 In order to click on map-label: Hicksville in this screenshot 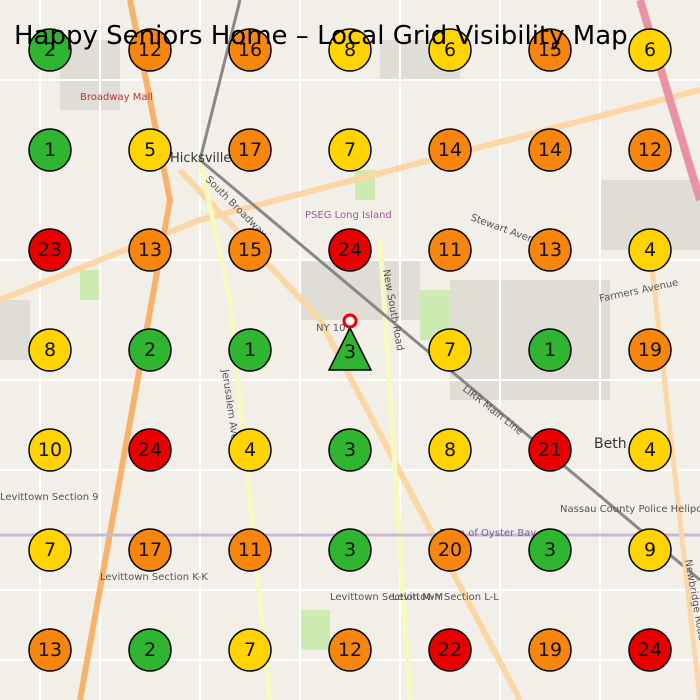, I will do `click(200, 158)`.